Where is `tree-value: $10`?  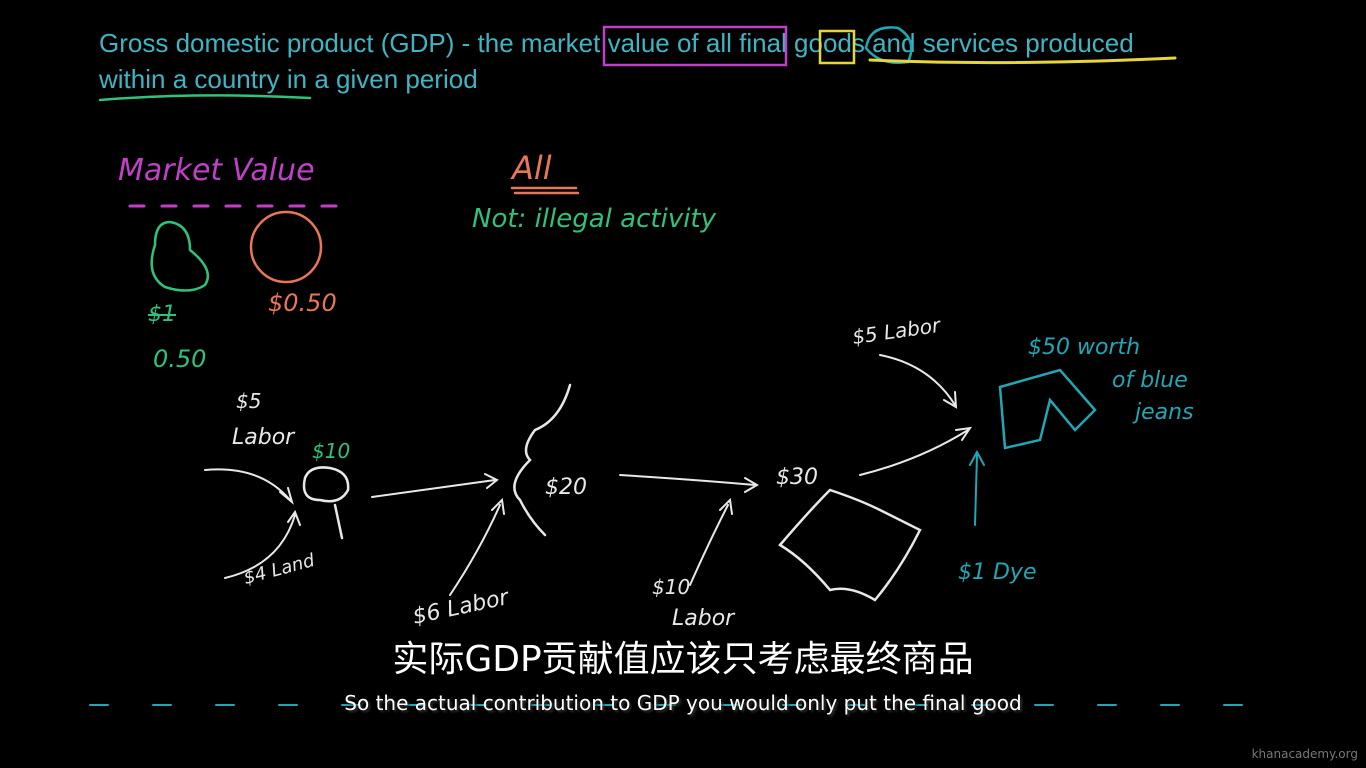 tree-value: $10 is located at coordinates (331, 451).